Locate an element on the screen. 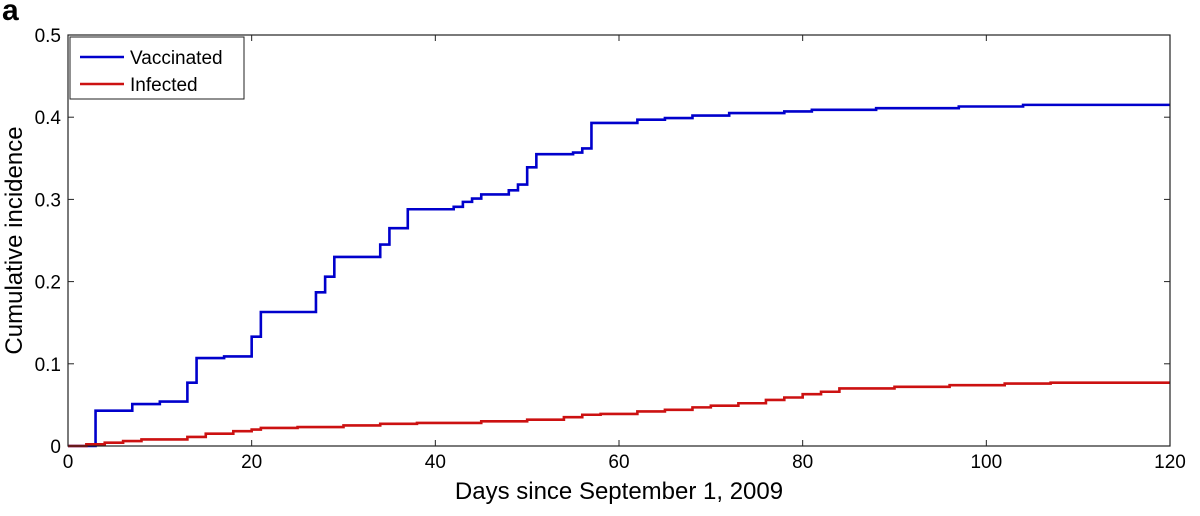 This screenshot has width=1200, height=516. legend: Vaccinated Infected is located at coordinates (157, 68).